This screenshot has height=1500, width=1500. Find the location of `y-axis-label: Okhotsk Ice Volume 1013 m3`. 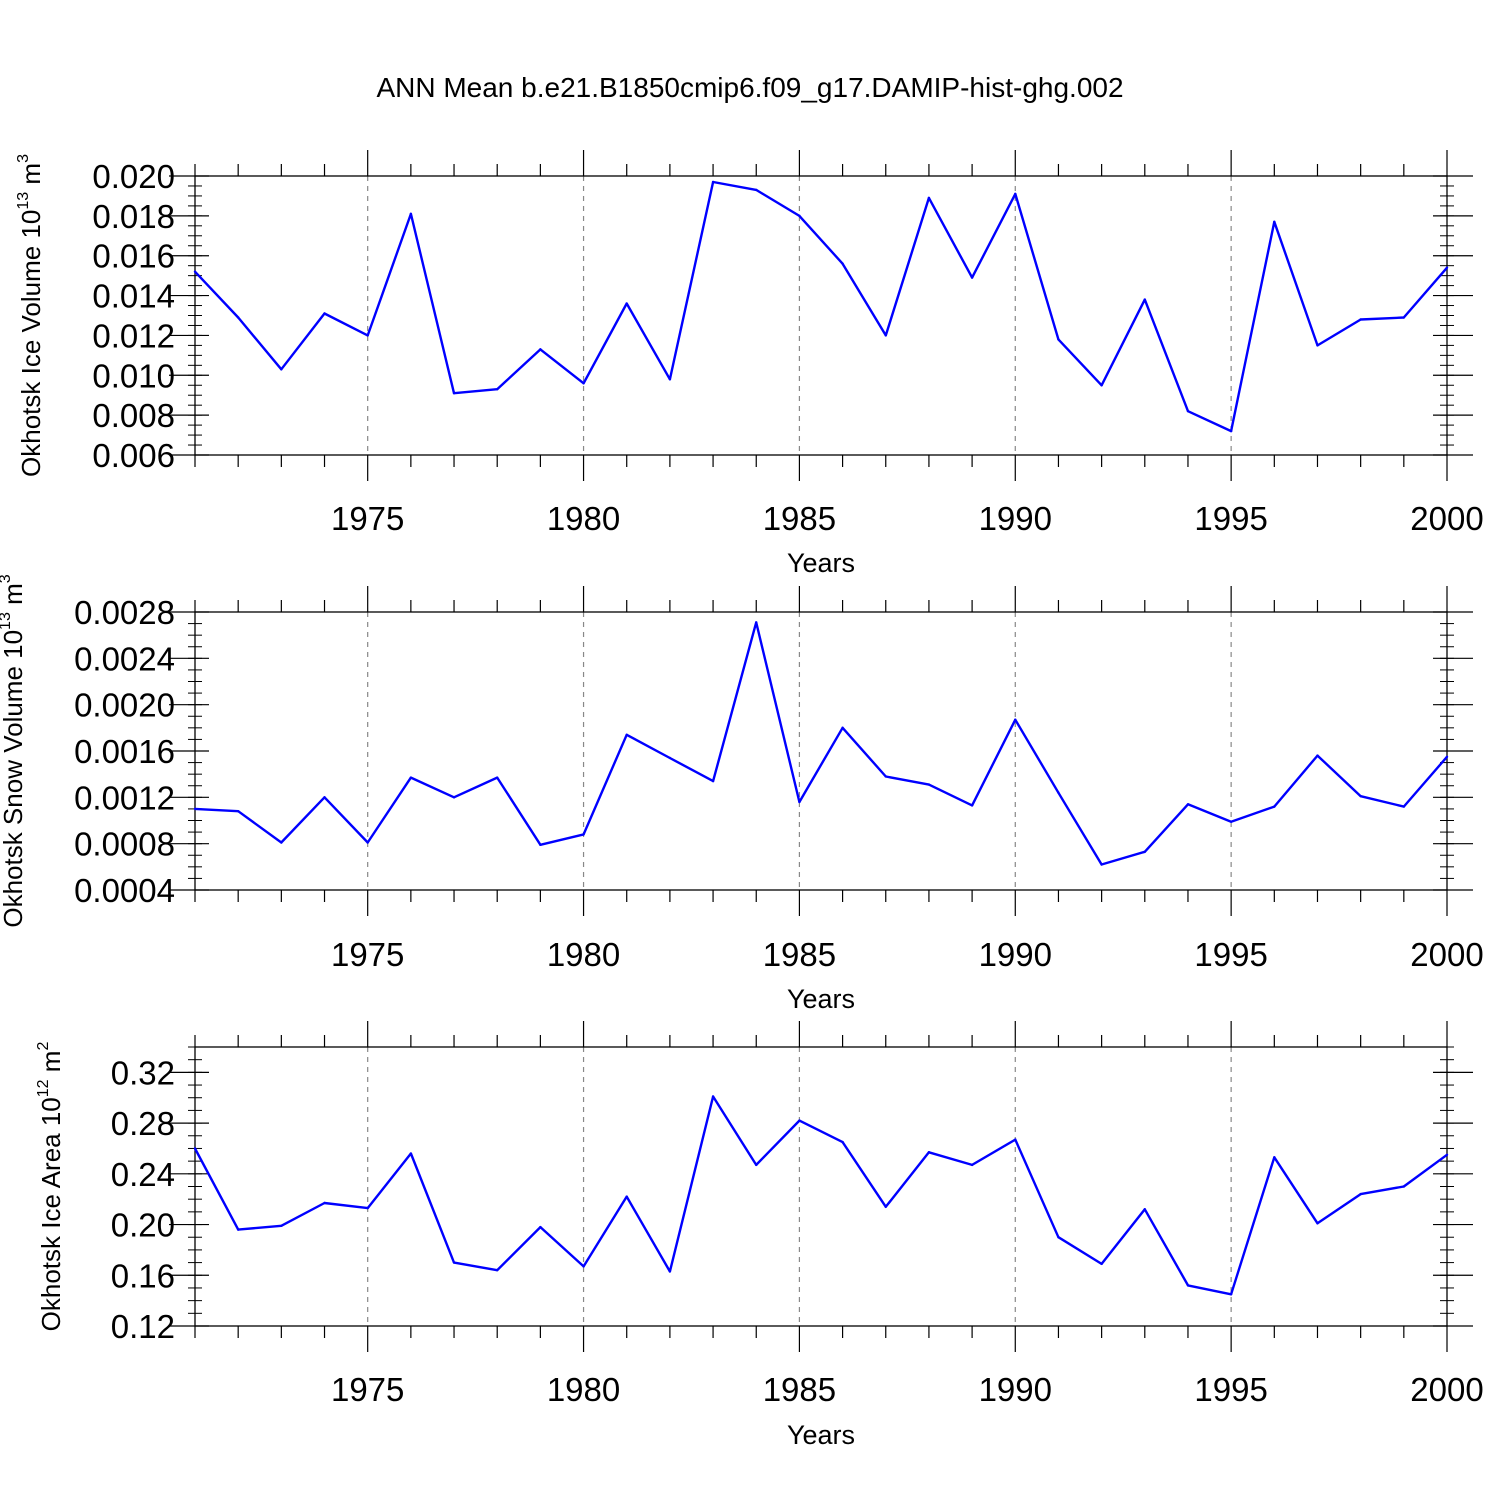

y-axis-label: Okhotsk Ice Volume 1013 m3 is located at coordinates (30, 315).